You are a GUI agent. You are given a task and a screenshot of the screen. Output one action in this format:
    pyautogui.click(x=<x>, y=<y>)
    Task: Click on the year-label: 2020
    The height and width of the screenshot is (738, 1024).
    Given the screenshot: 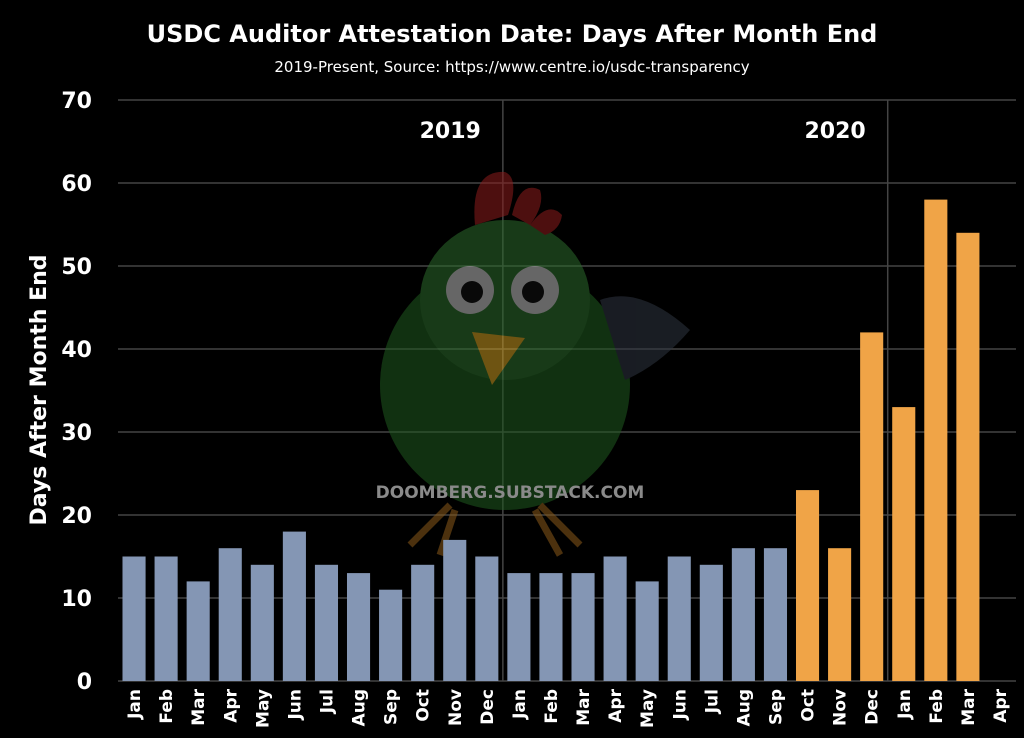 What is the action you would take?
    pyautogui.click(x=834, y=131)
    